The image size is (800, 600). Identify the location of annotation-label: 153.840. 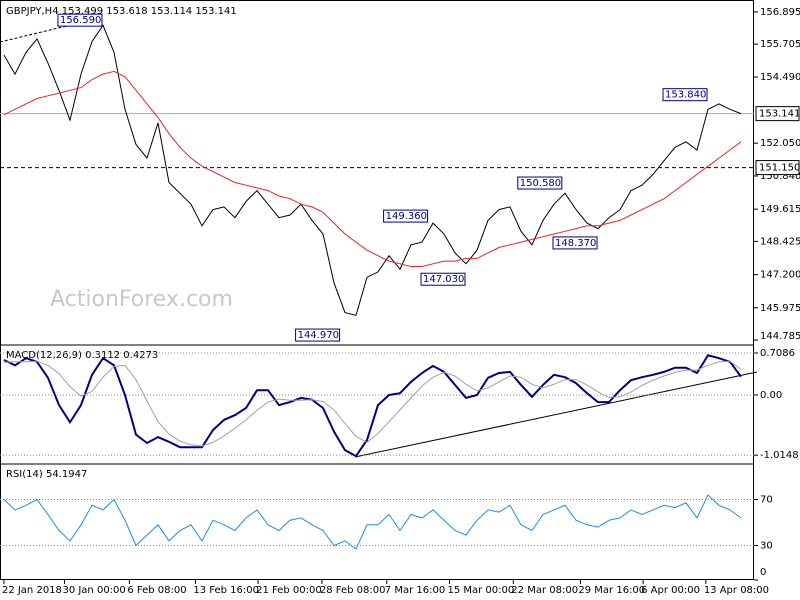
(685, 95).